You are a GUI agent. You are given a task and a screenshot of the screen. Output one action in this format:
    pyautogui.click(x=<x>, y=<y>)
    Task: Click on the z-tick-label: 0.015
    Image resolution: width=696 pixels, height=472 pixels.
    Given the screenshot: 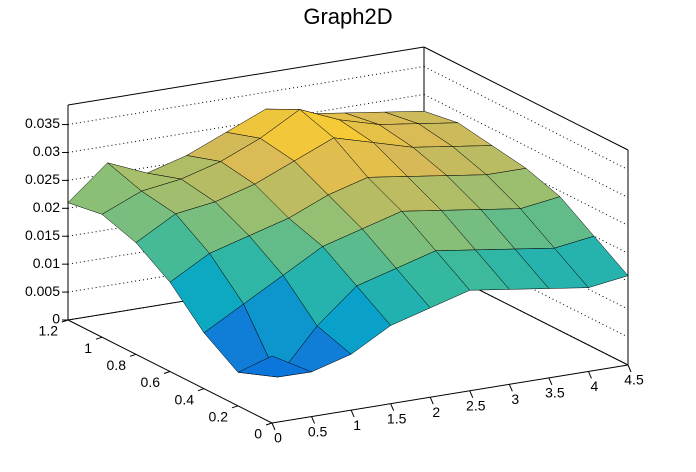 What is the action you would take?
    pyautogui.click(x=42, y=235)
    